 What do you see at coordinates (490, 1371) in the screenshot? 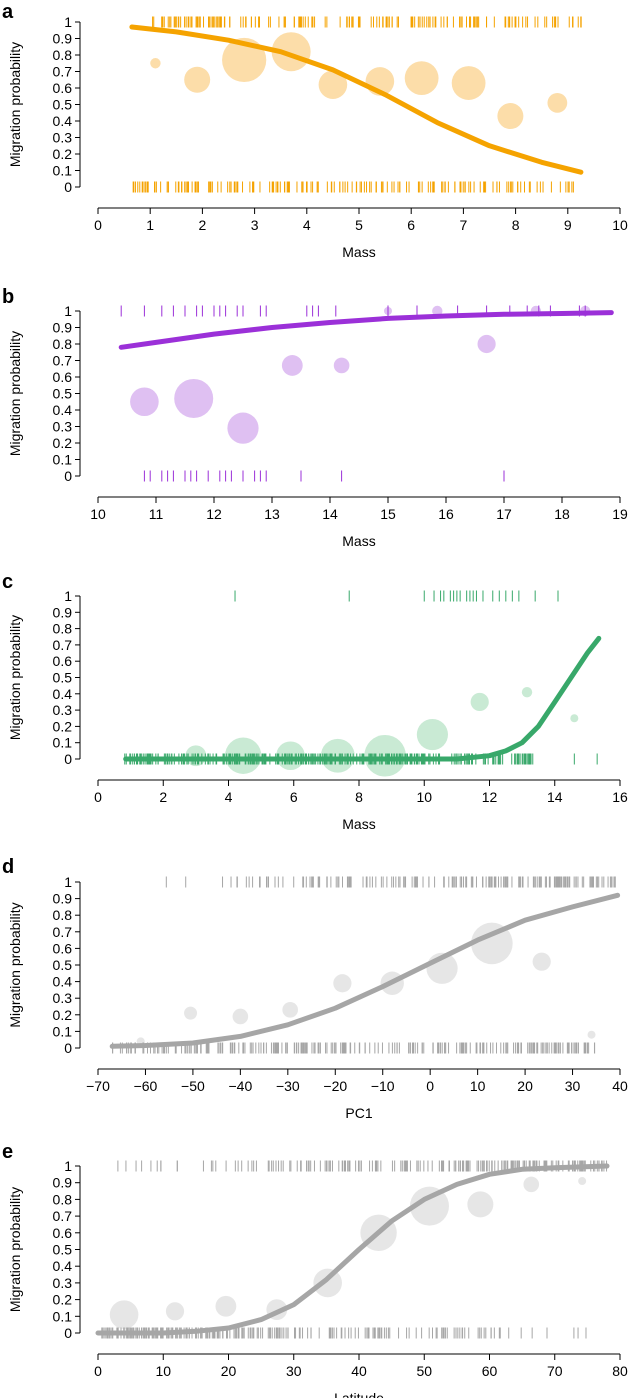
I see `x-tick-label: 60` at bounding box center [490, 1371].